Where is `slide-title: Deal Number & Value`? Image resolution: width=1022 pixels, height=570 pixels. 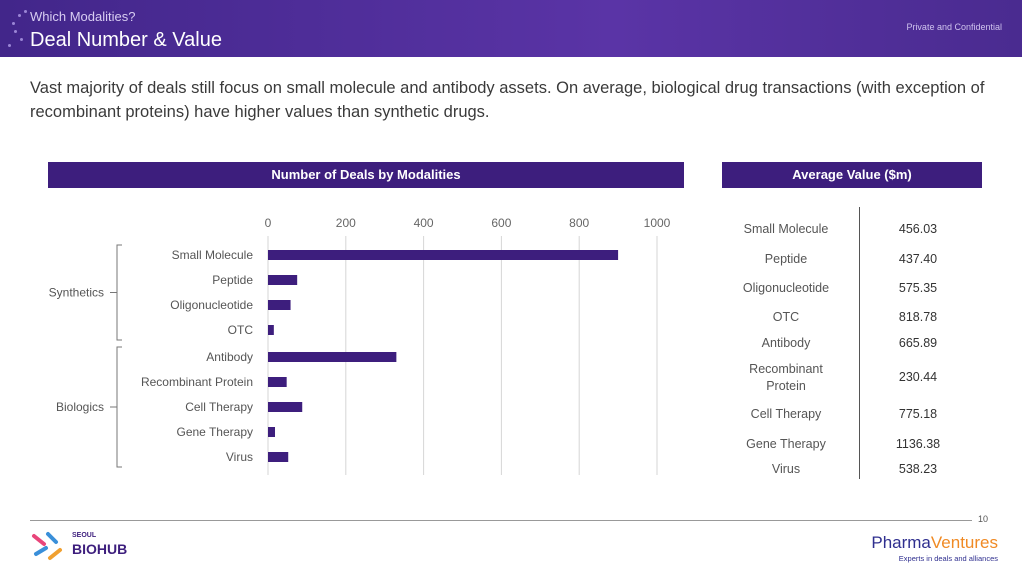 slide-title: Deal Number & Value is located at coordinates (126, 40).